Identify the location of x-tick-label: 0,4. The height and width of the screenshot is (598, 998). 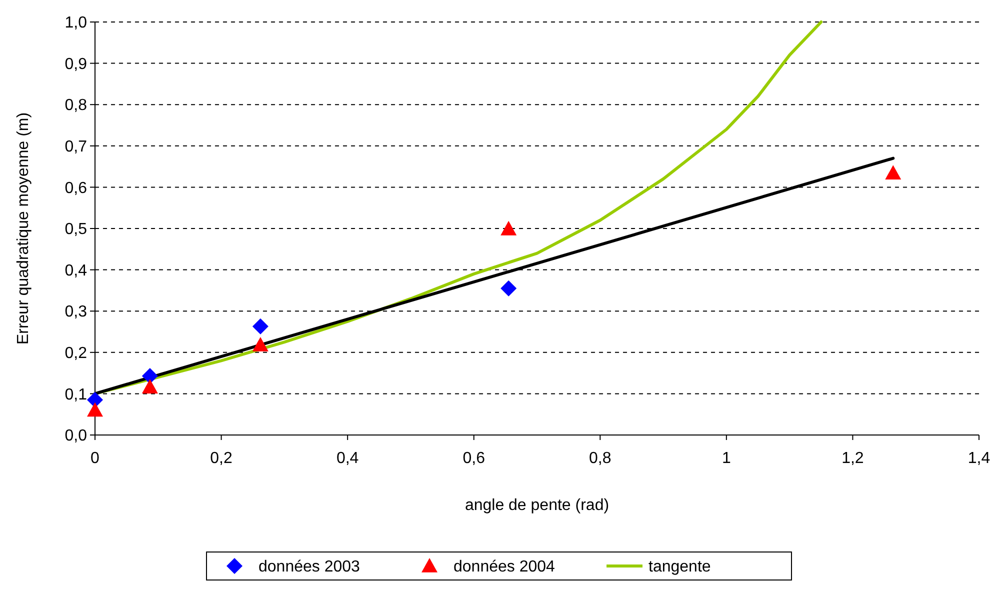
(347, 458).